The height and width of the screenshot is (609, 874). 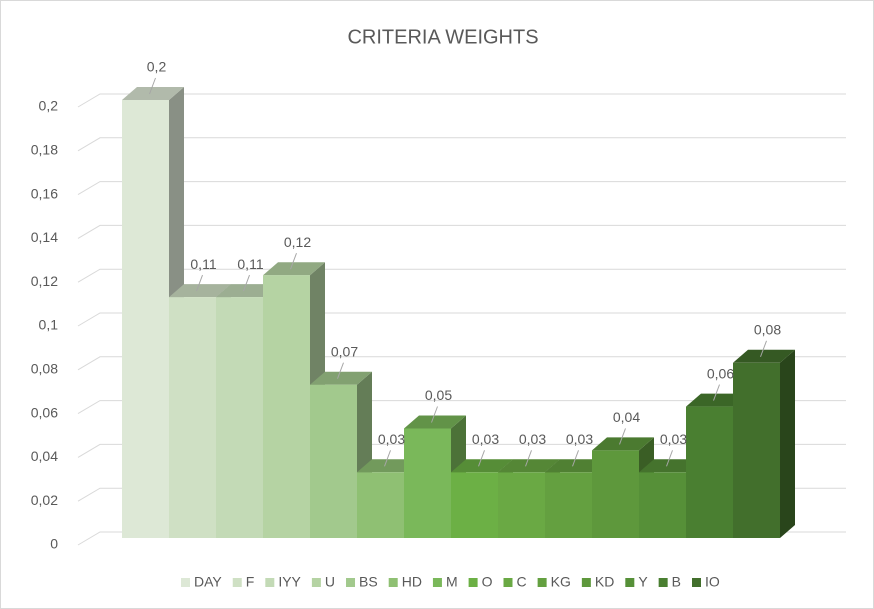 What do you see at coordinates (452, 582) in the screenshot?
I see `legend-label: M` at bounding box center [452, 582].